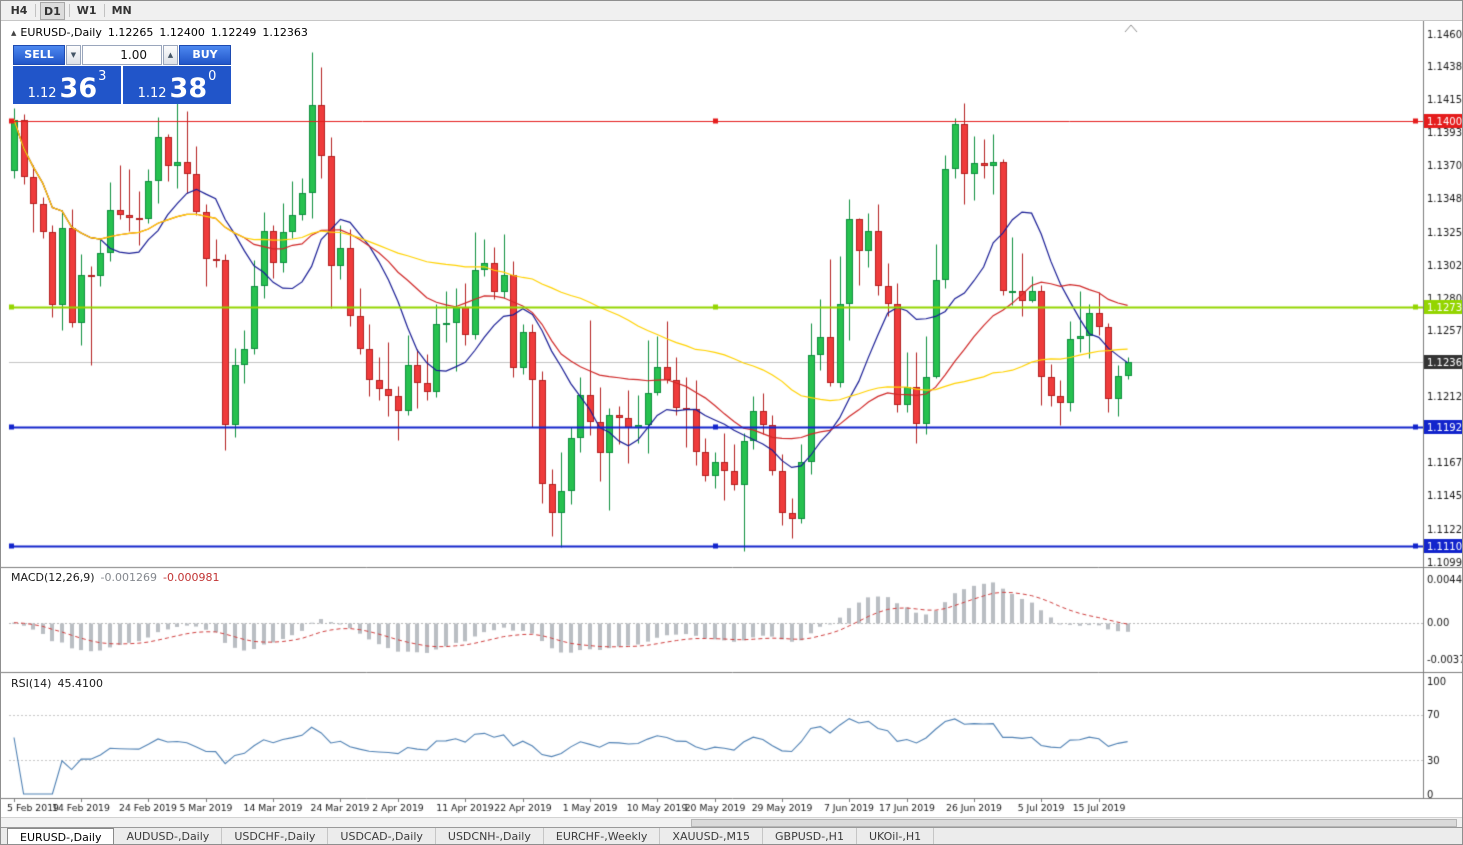 The width and height of the screenshot is (1463, 845). I want to click on buy-price-small: 1.12, so click(152, 93).